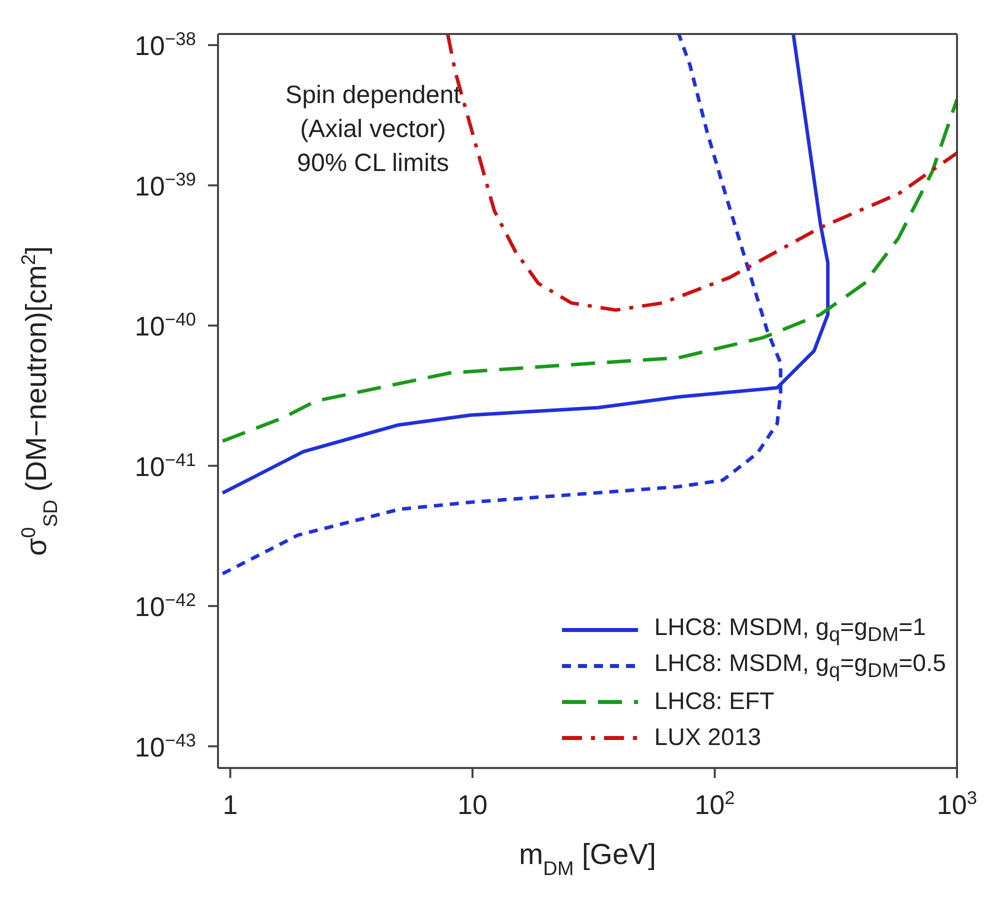 This screenshot has width=996, height=901. I want to click on legend-label: LUX 2013, so click(708, 738).